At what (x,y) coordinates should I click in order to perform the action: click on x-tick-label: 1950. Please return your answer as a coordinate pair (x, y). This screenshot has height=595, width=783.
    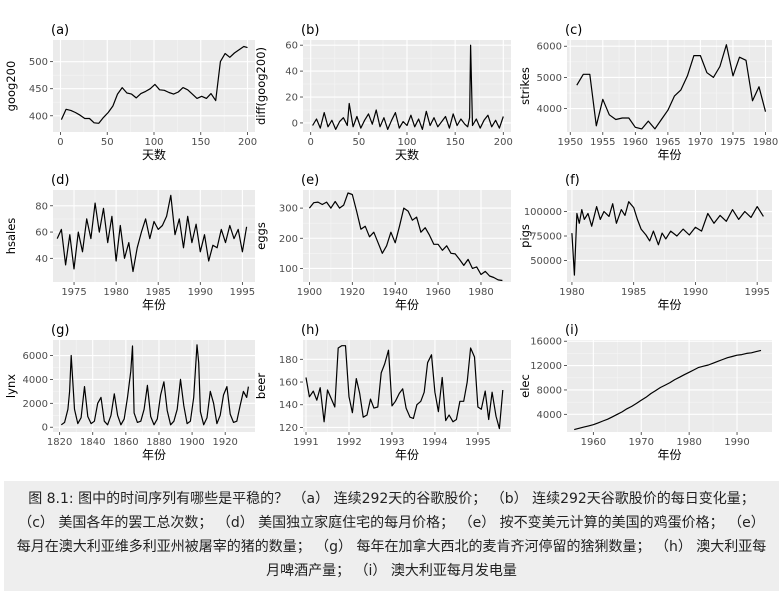
    Looking at the image, I should click on (570, 142).